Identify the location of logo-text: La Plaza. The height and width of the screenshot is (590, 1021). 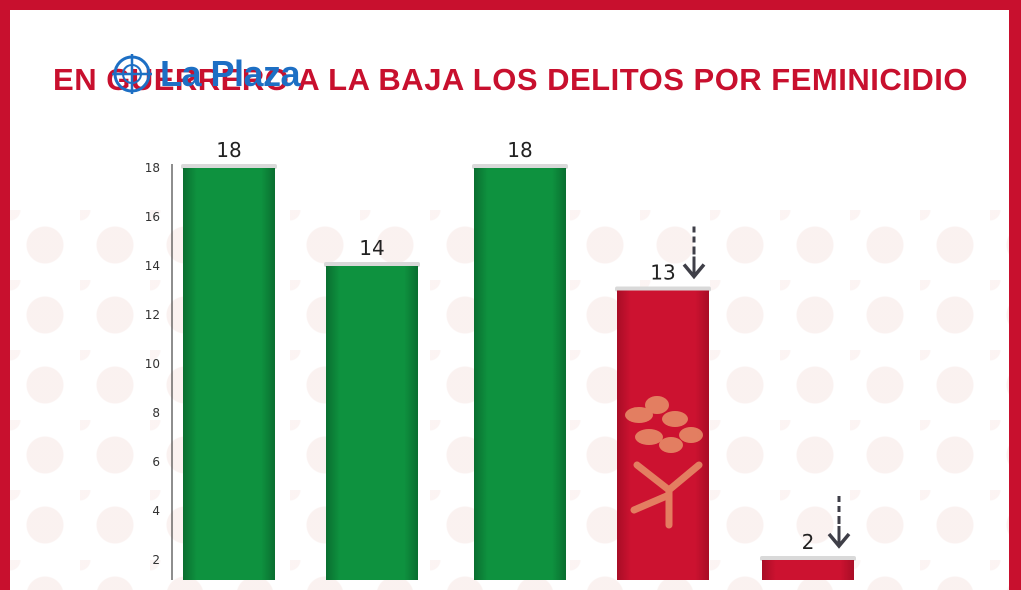
(230, 73).